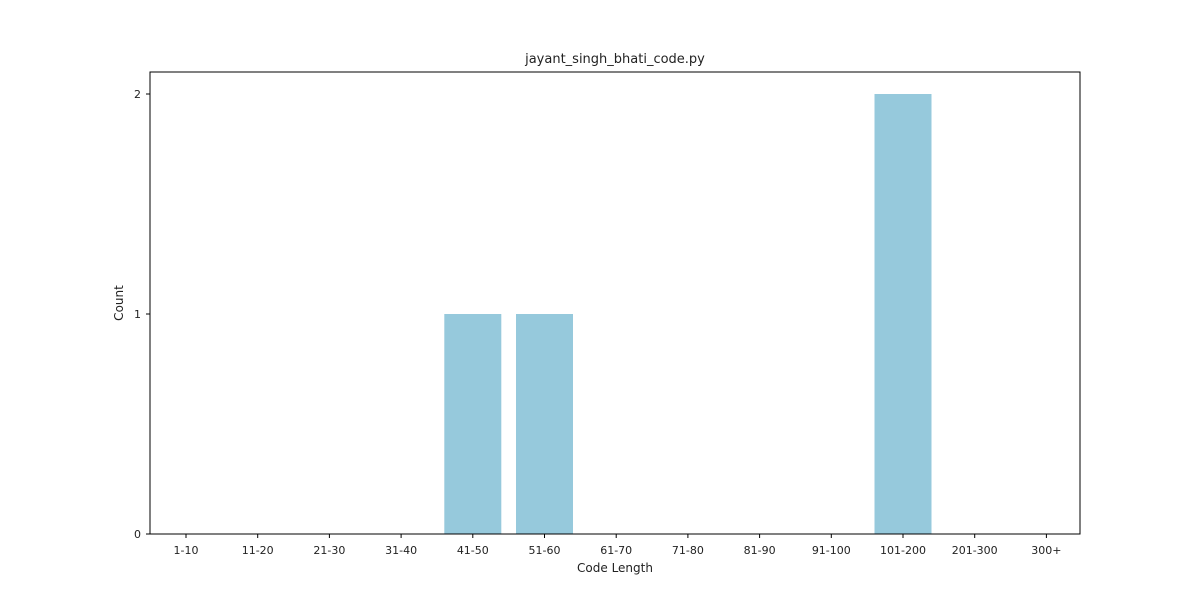  What do you see at coordinates (975, 550) in the screenshot?
I see `x-tick-label: 201-300` at bounding box center [975, 550].